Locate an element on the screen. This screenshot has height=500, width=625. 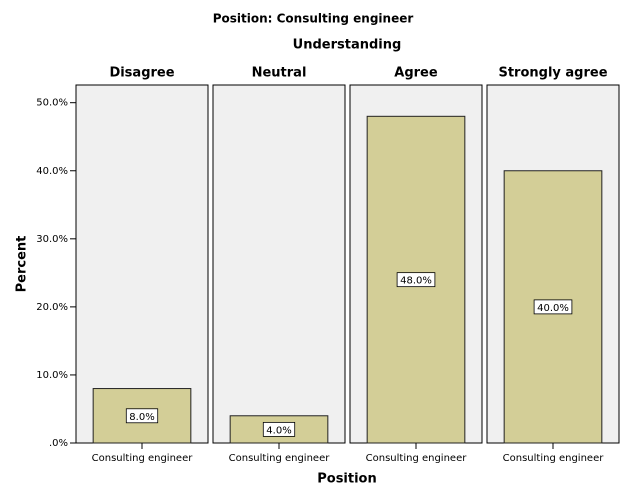
data-label: 48.0% is located at coordinates (416, 281).